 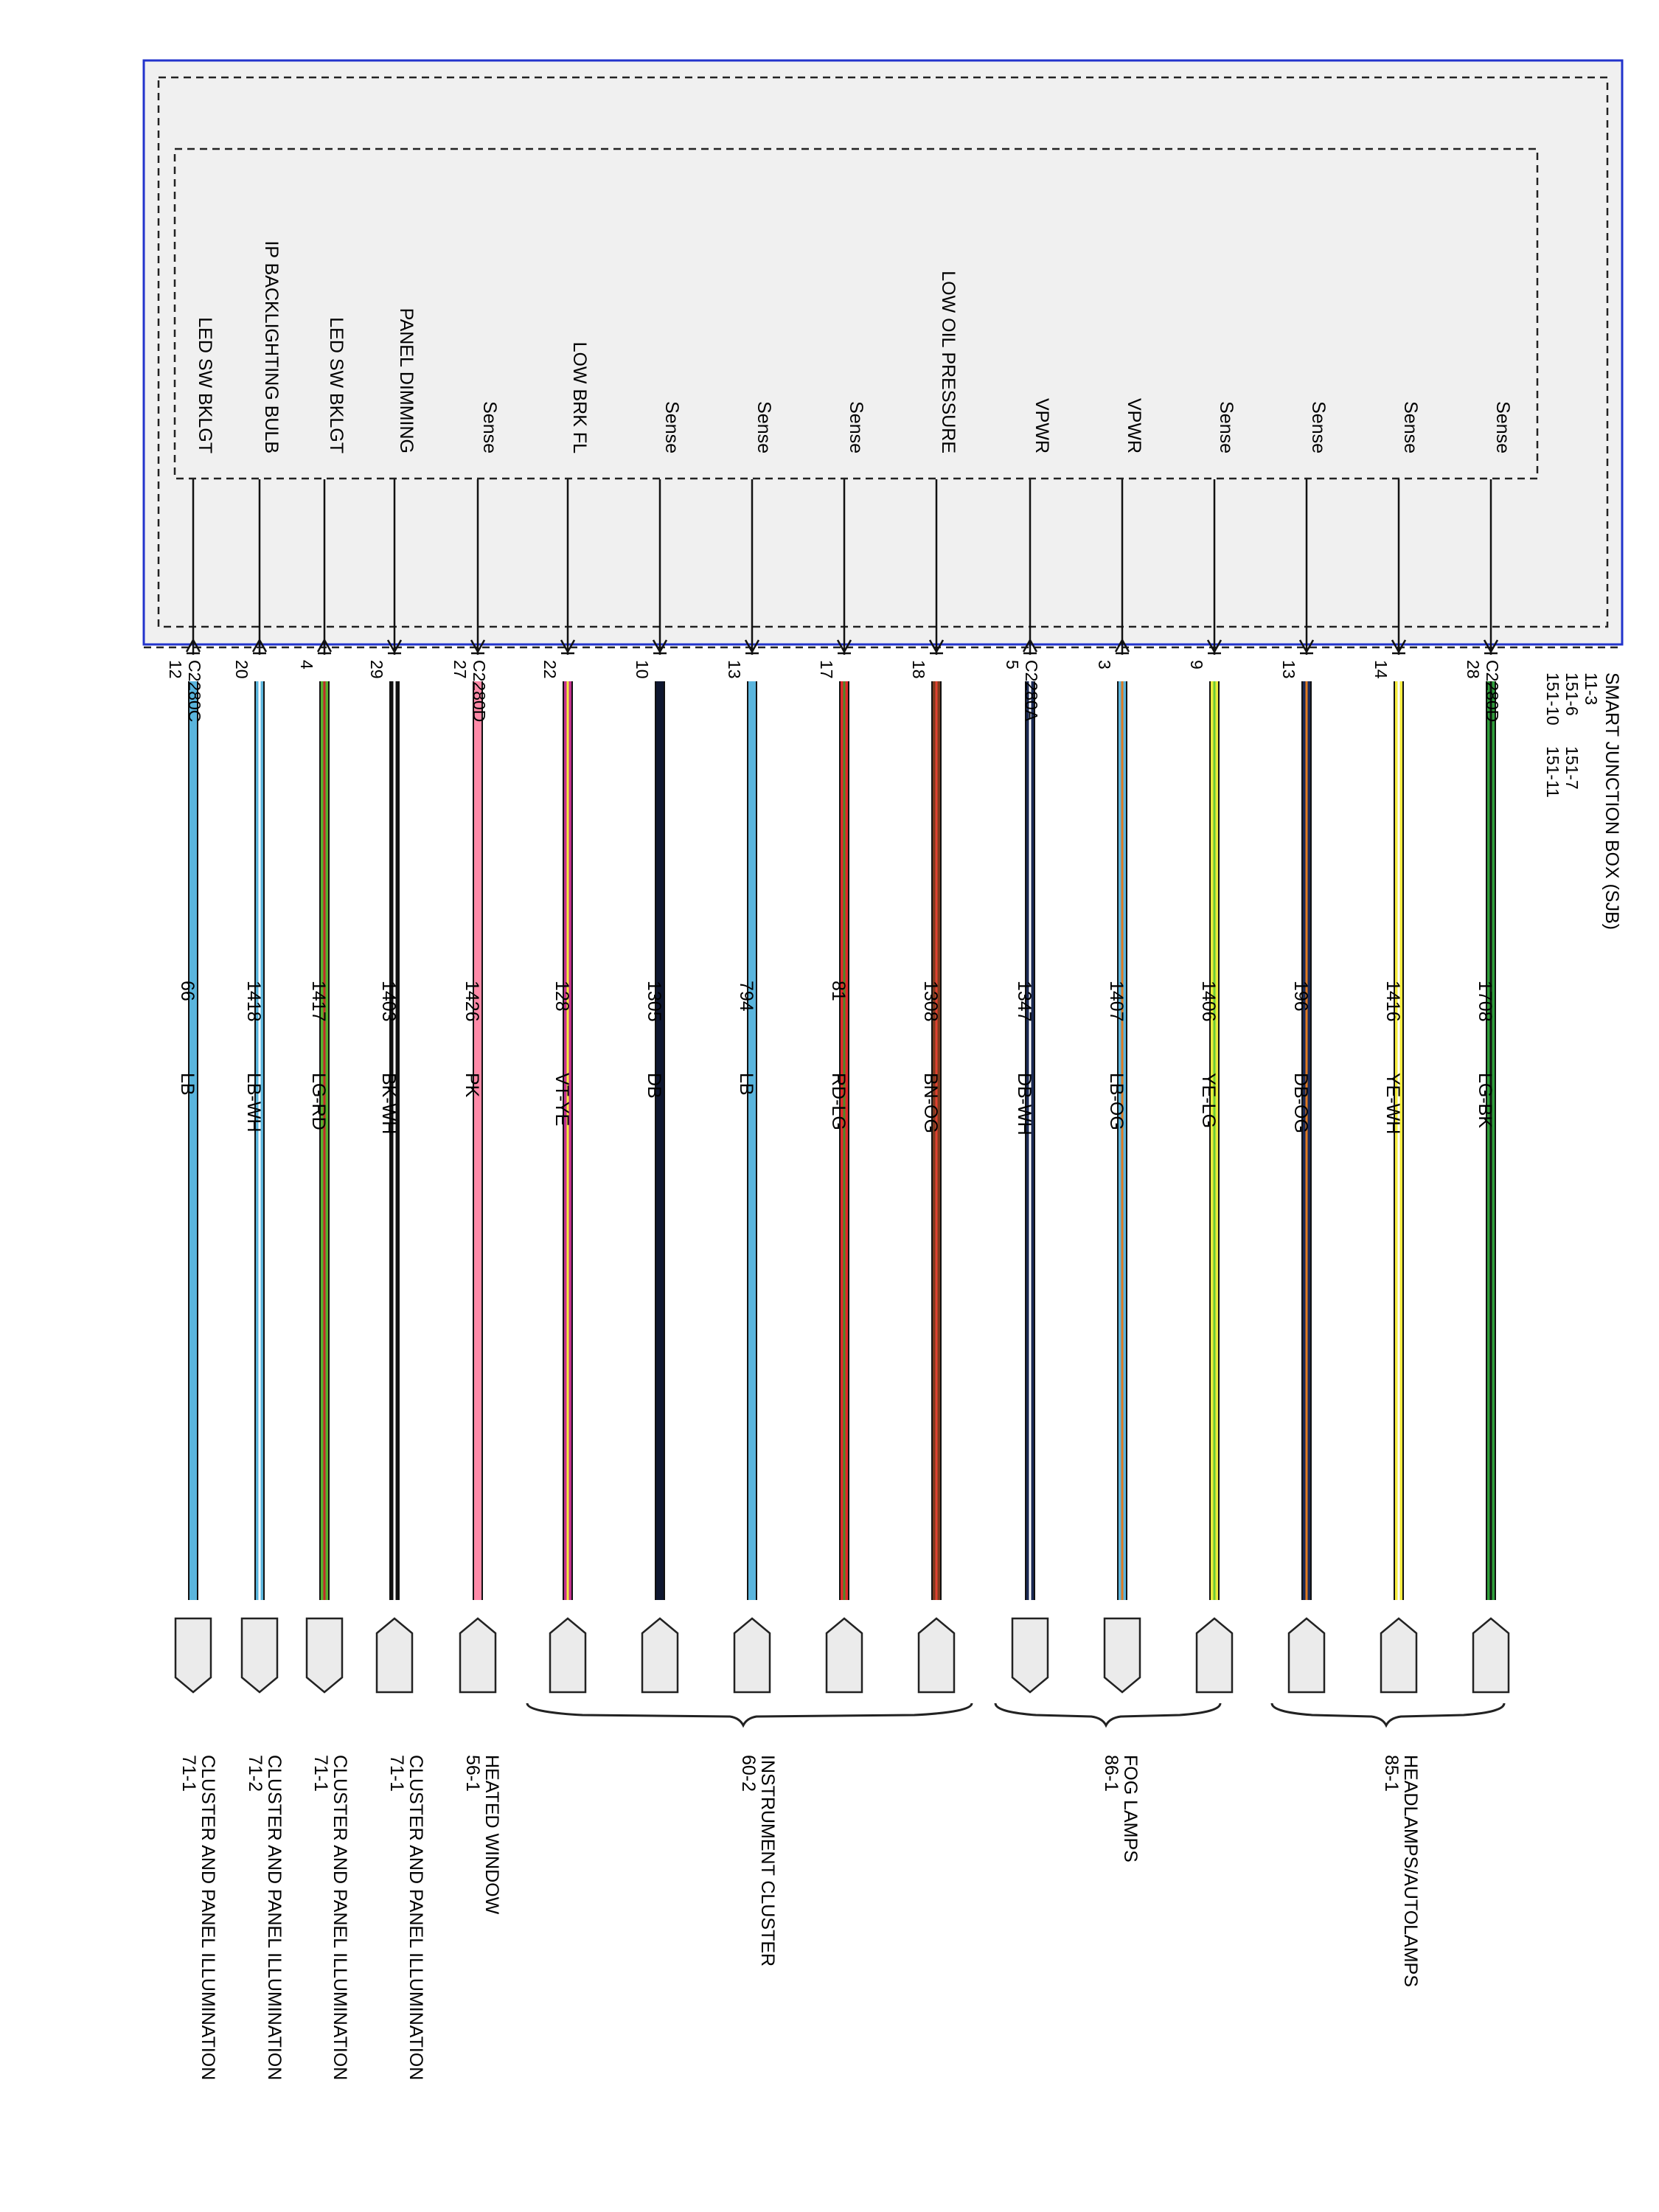 I want to click on pin-number: 17, so click(x=826, y=669).